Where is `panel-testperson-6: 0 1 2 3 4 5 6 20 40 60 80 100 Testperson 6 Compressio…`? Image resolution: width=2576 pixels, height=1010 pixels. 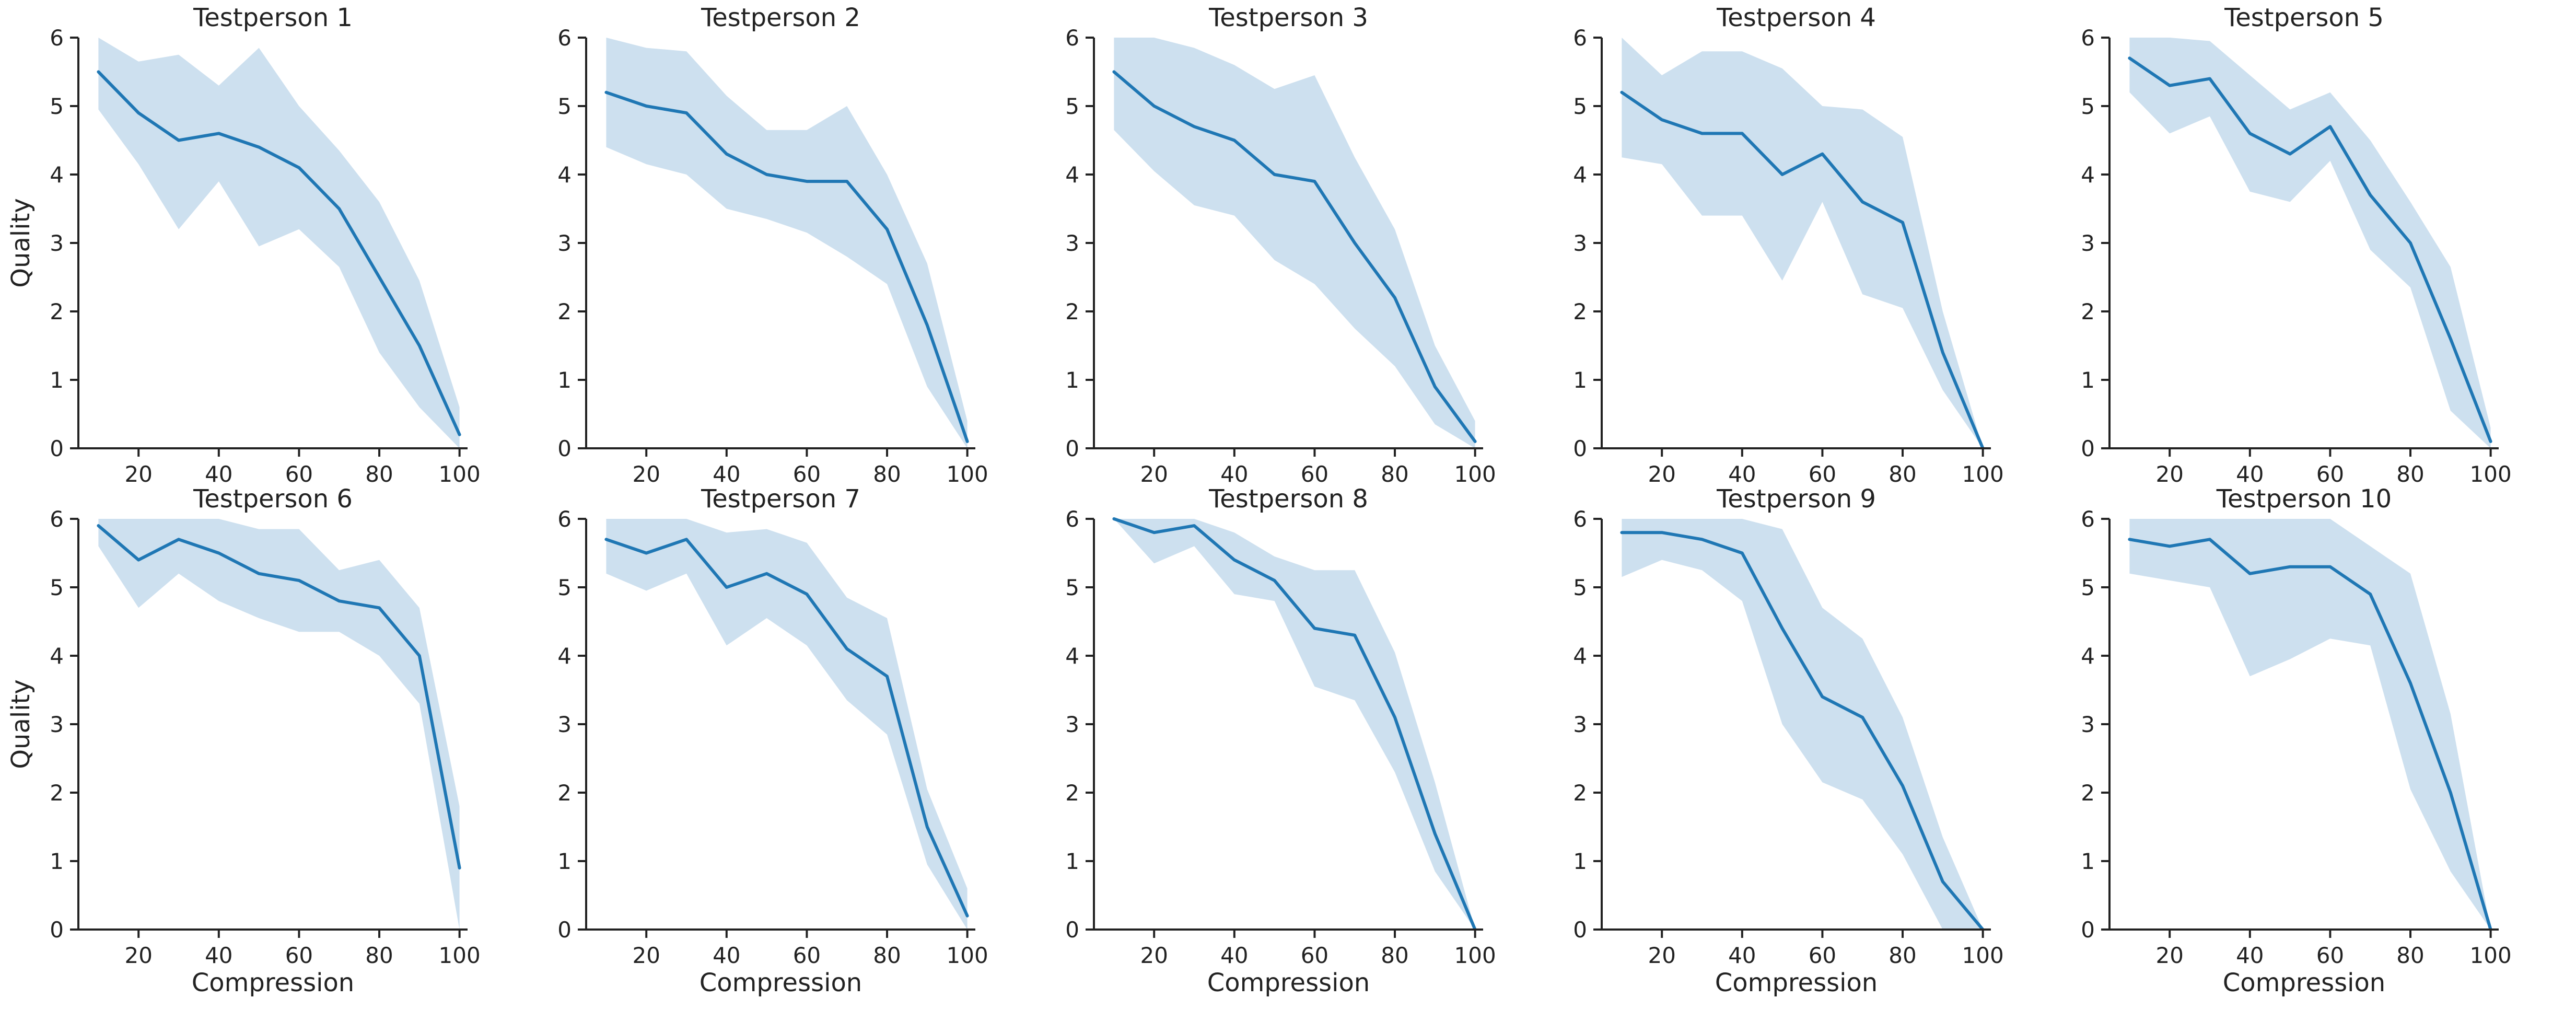
panel-testperson-6: 0 1 2 3 4 5 6 20 40 60 80 100 Testperson 6 Compressio… is located at coordinates (243, 741).